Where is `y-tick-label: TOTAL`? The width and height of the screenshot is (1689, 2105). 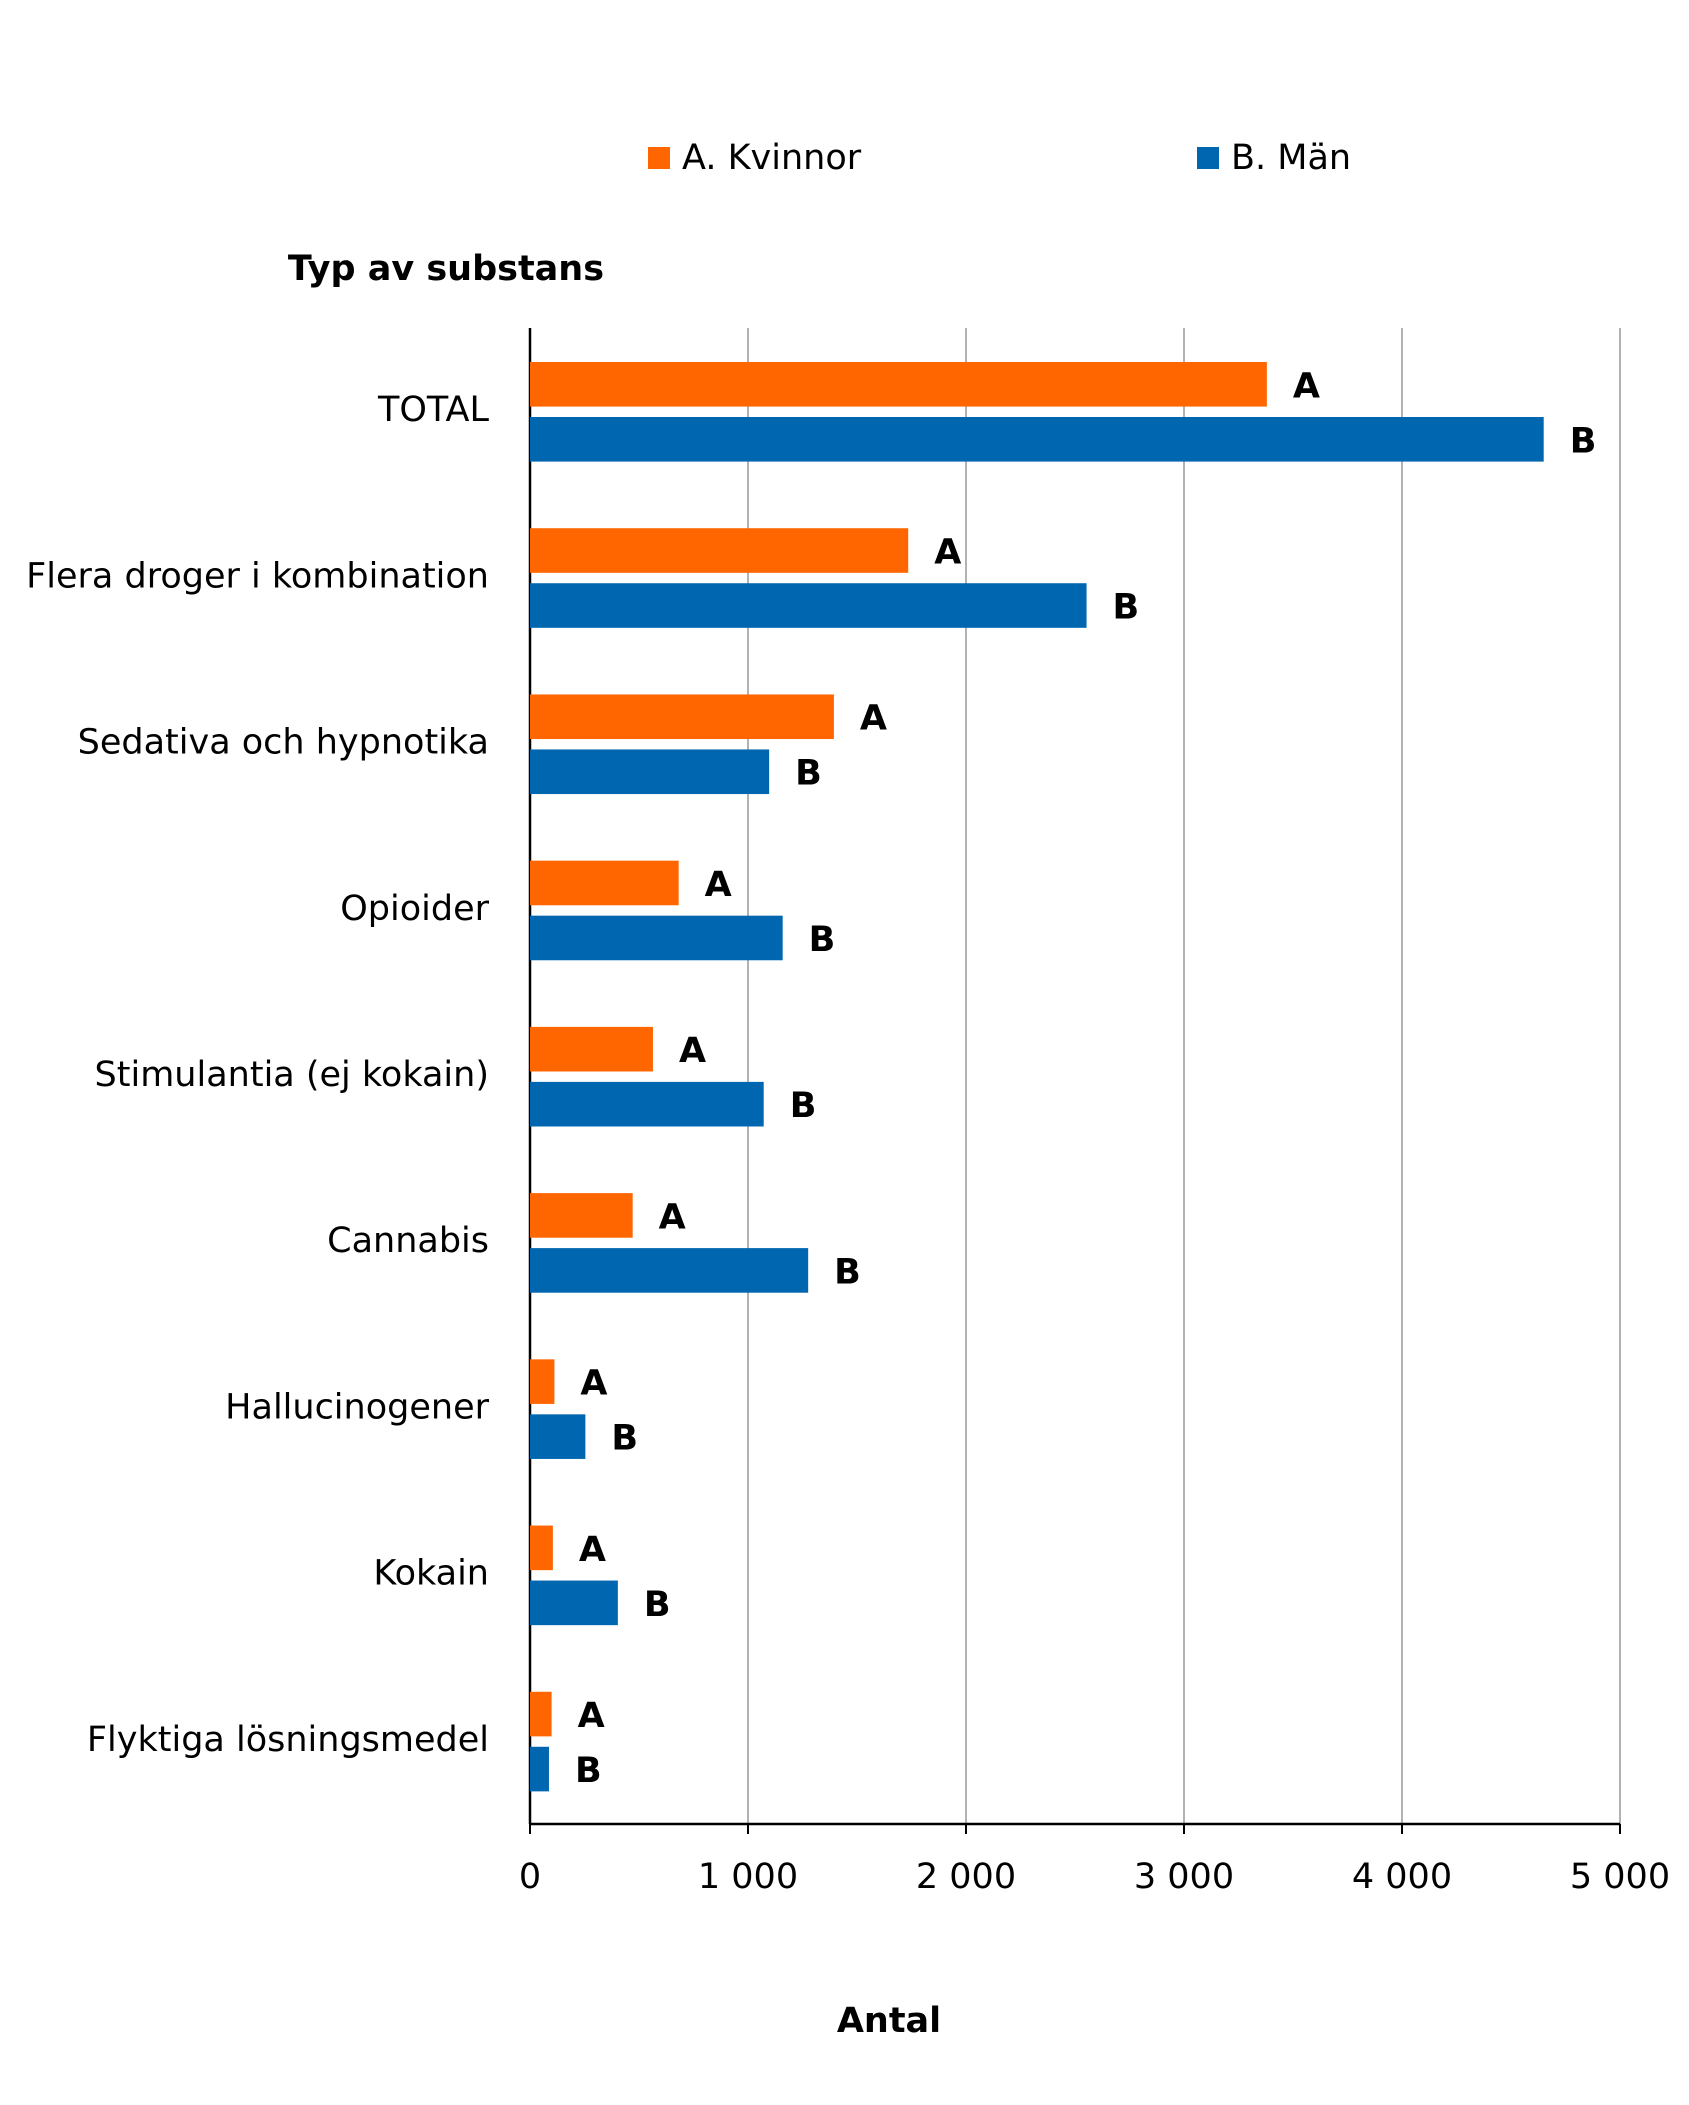 y-tick-label: TOTAL is located at coordinates (433, 410).